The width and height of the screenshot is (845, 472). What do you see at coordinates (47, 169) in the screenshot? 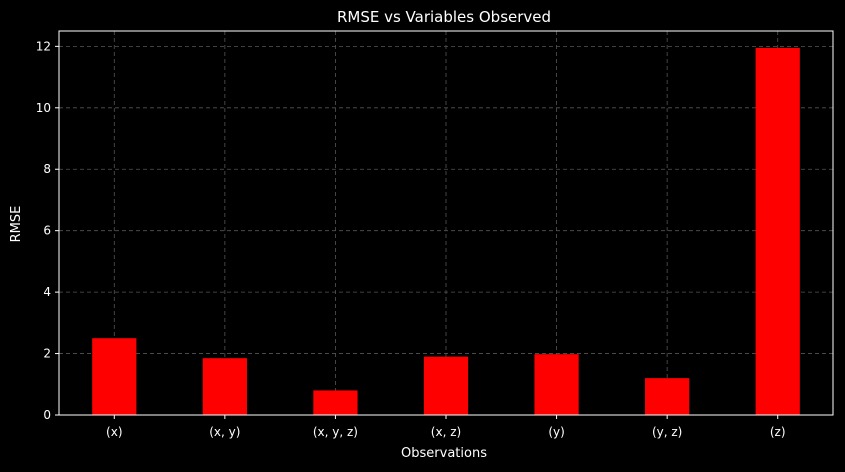
I see `y-tick-label: 8` at bounding box center [47, 169].